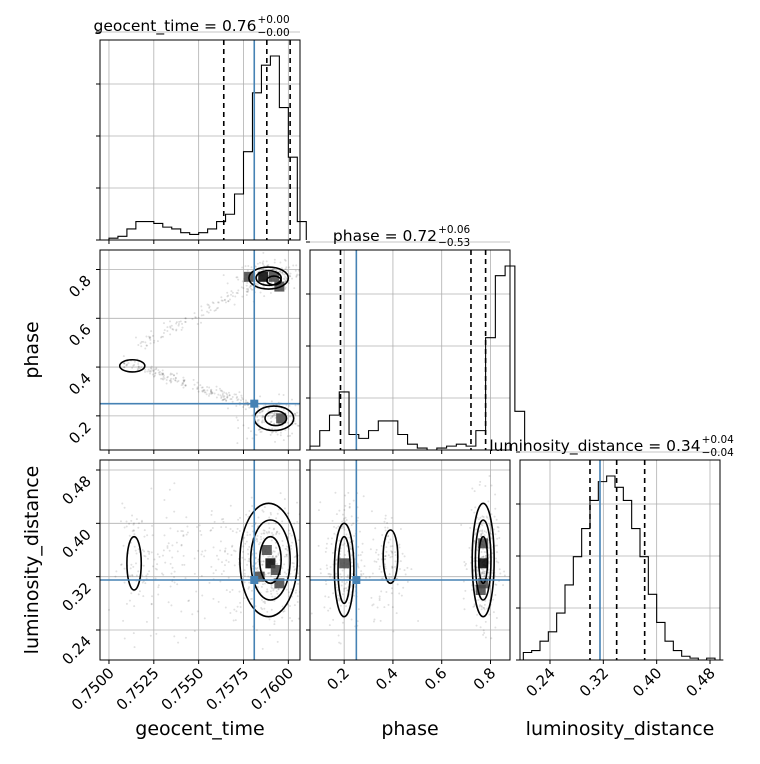  Describe the element at coordinates (410, 560) in the screenshot. I see `panel-content` at that location.